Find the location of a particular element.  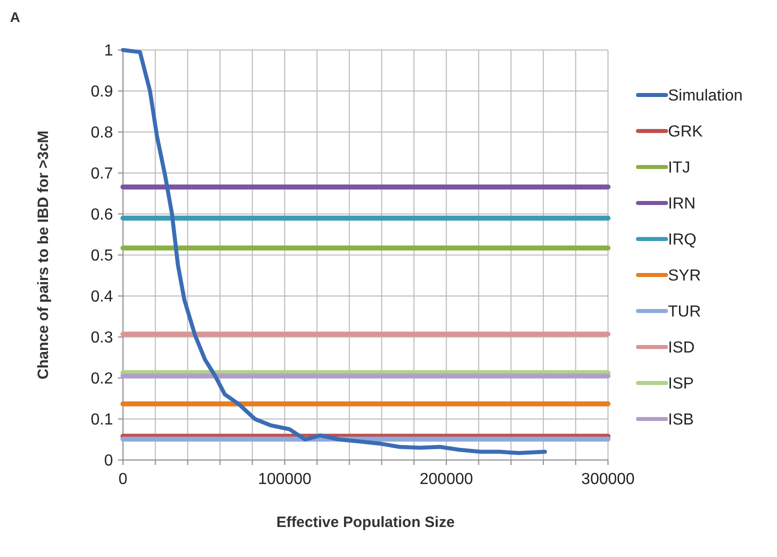

x-tick-label: 200000 is located at coordinates (447, 479).